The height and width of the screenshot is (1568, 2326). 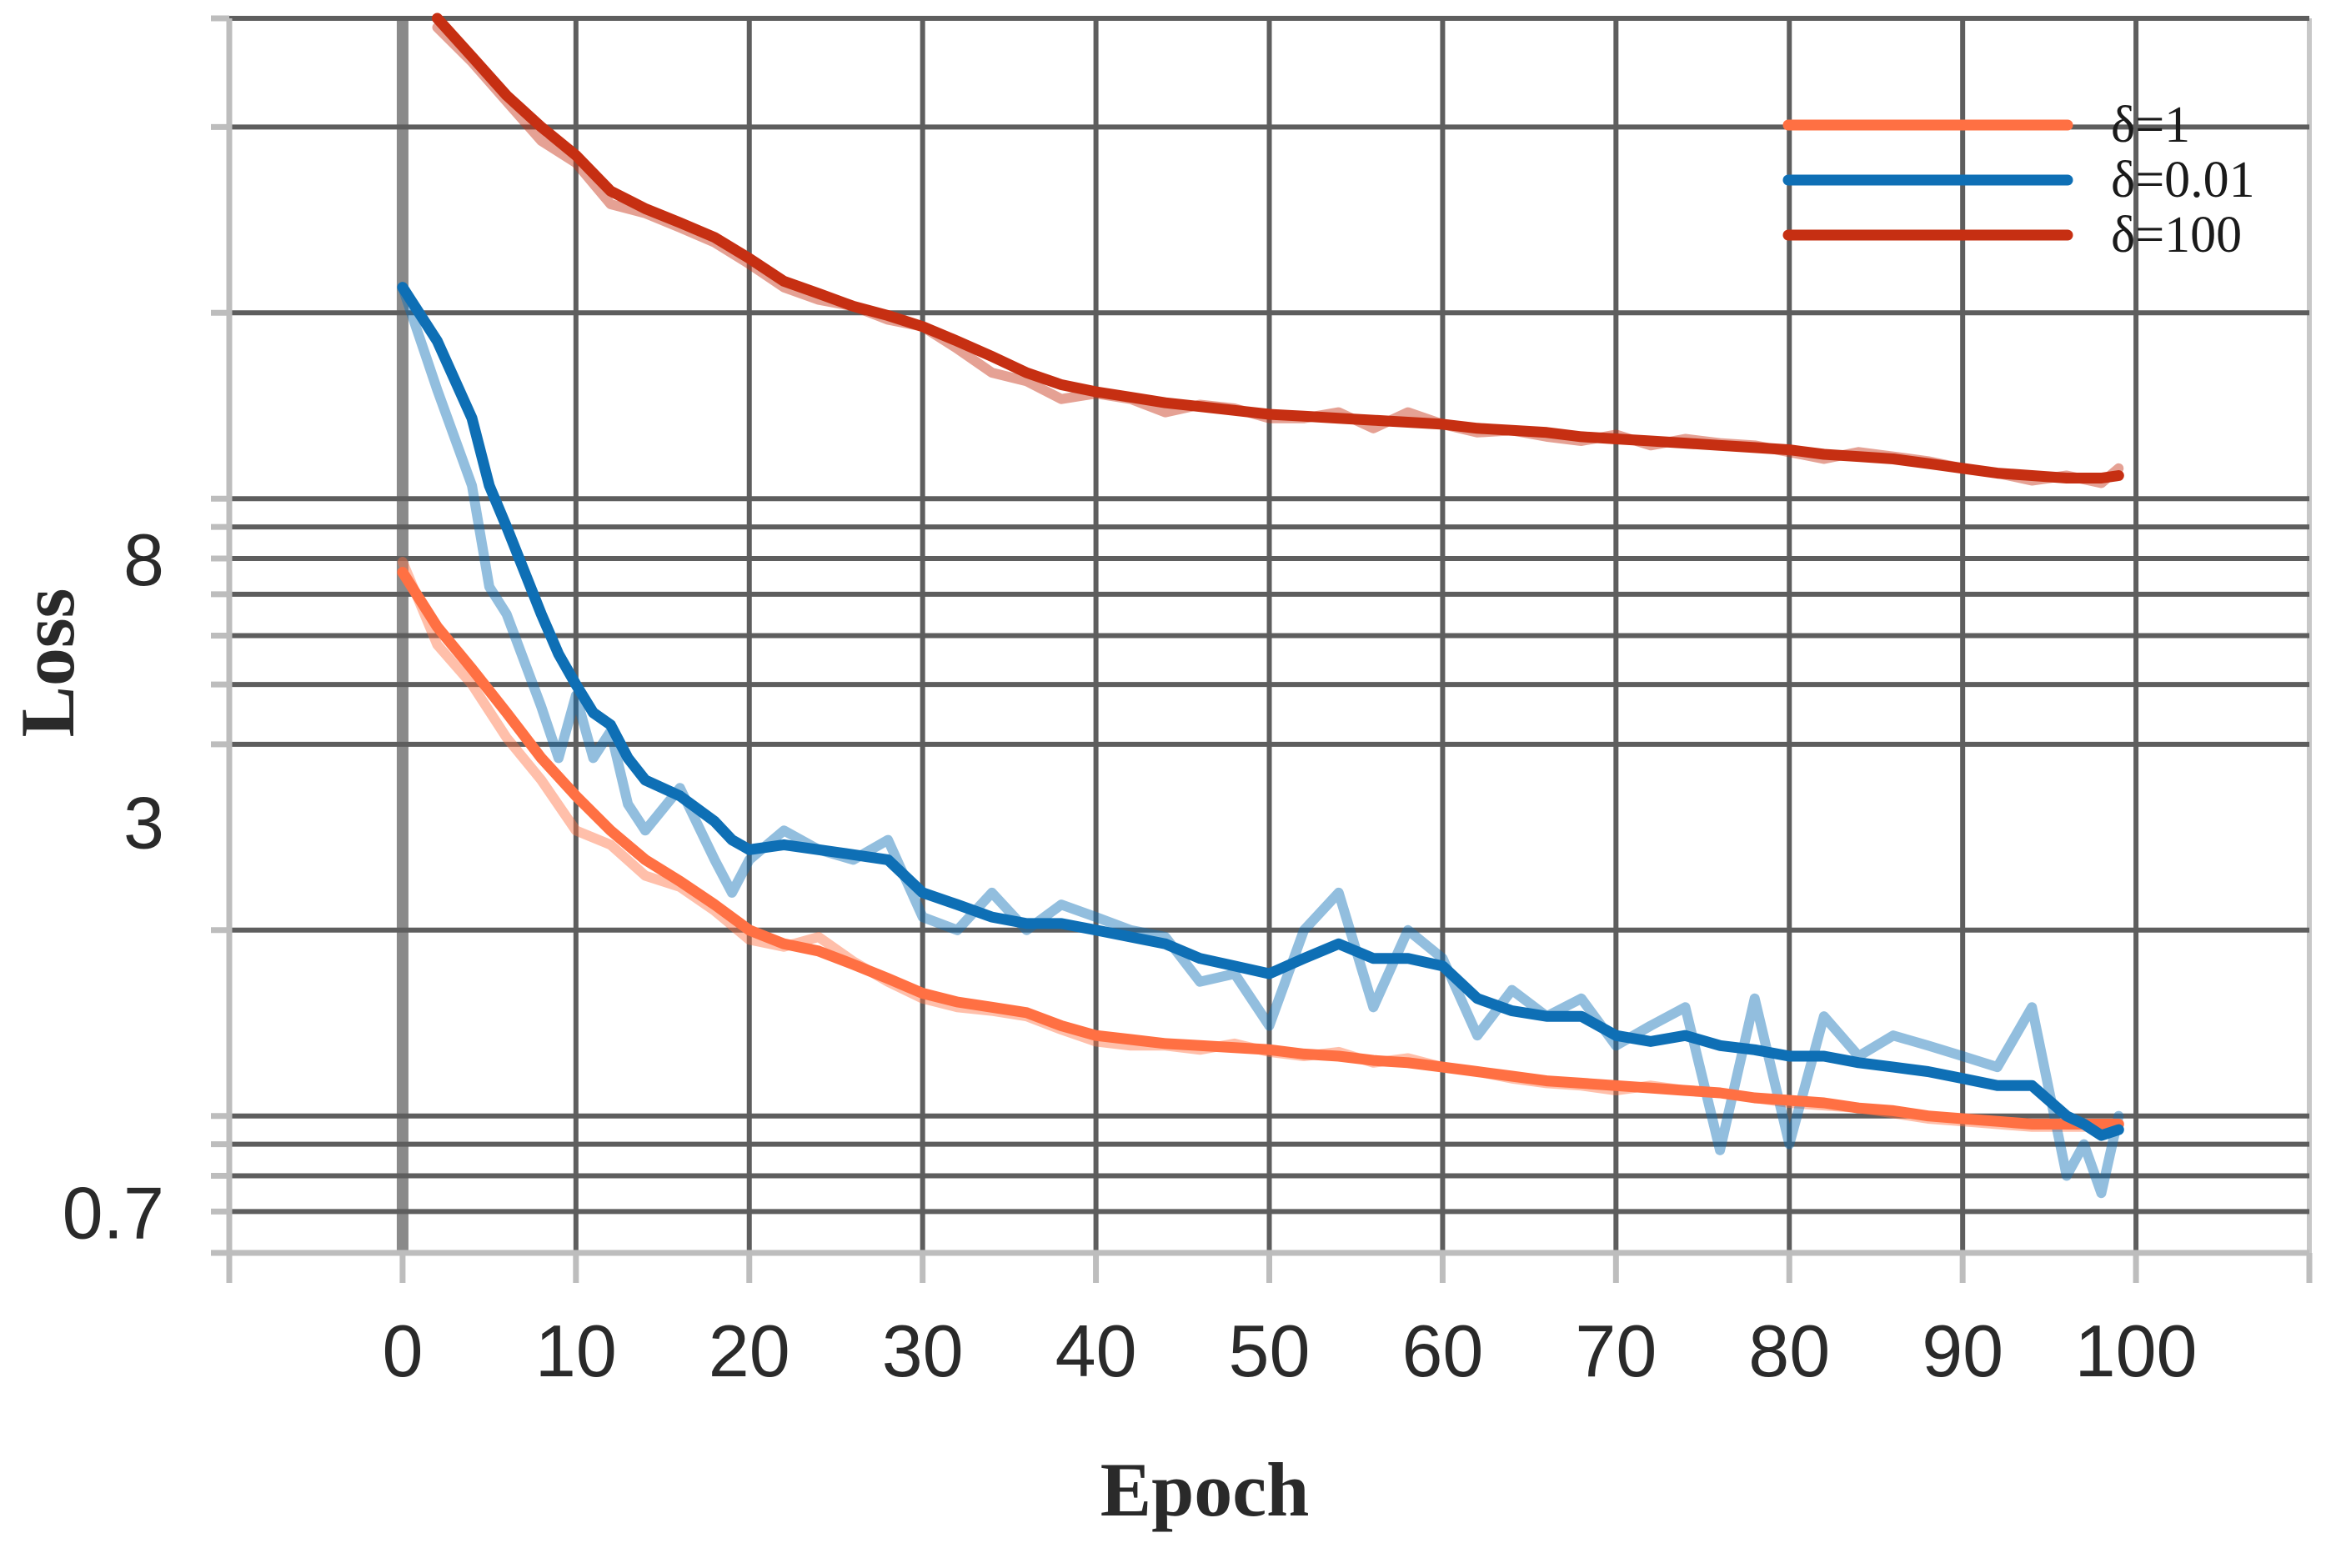 What do you see at coordinates (143, 559) in the screenshot?
I see `y-tick-label: 8` at bounding box center [143, 559].